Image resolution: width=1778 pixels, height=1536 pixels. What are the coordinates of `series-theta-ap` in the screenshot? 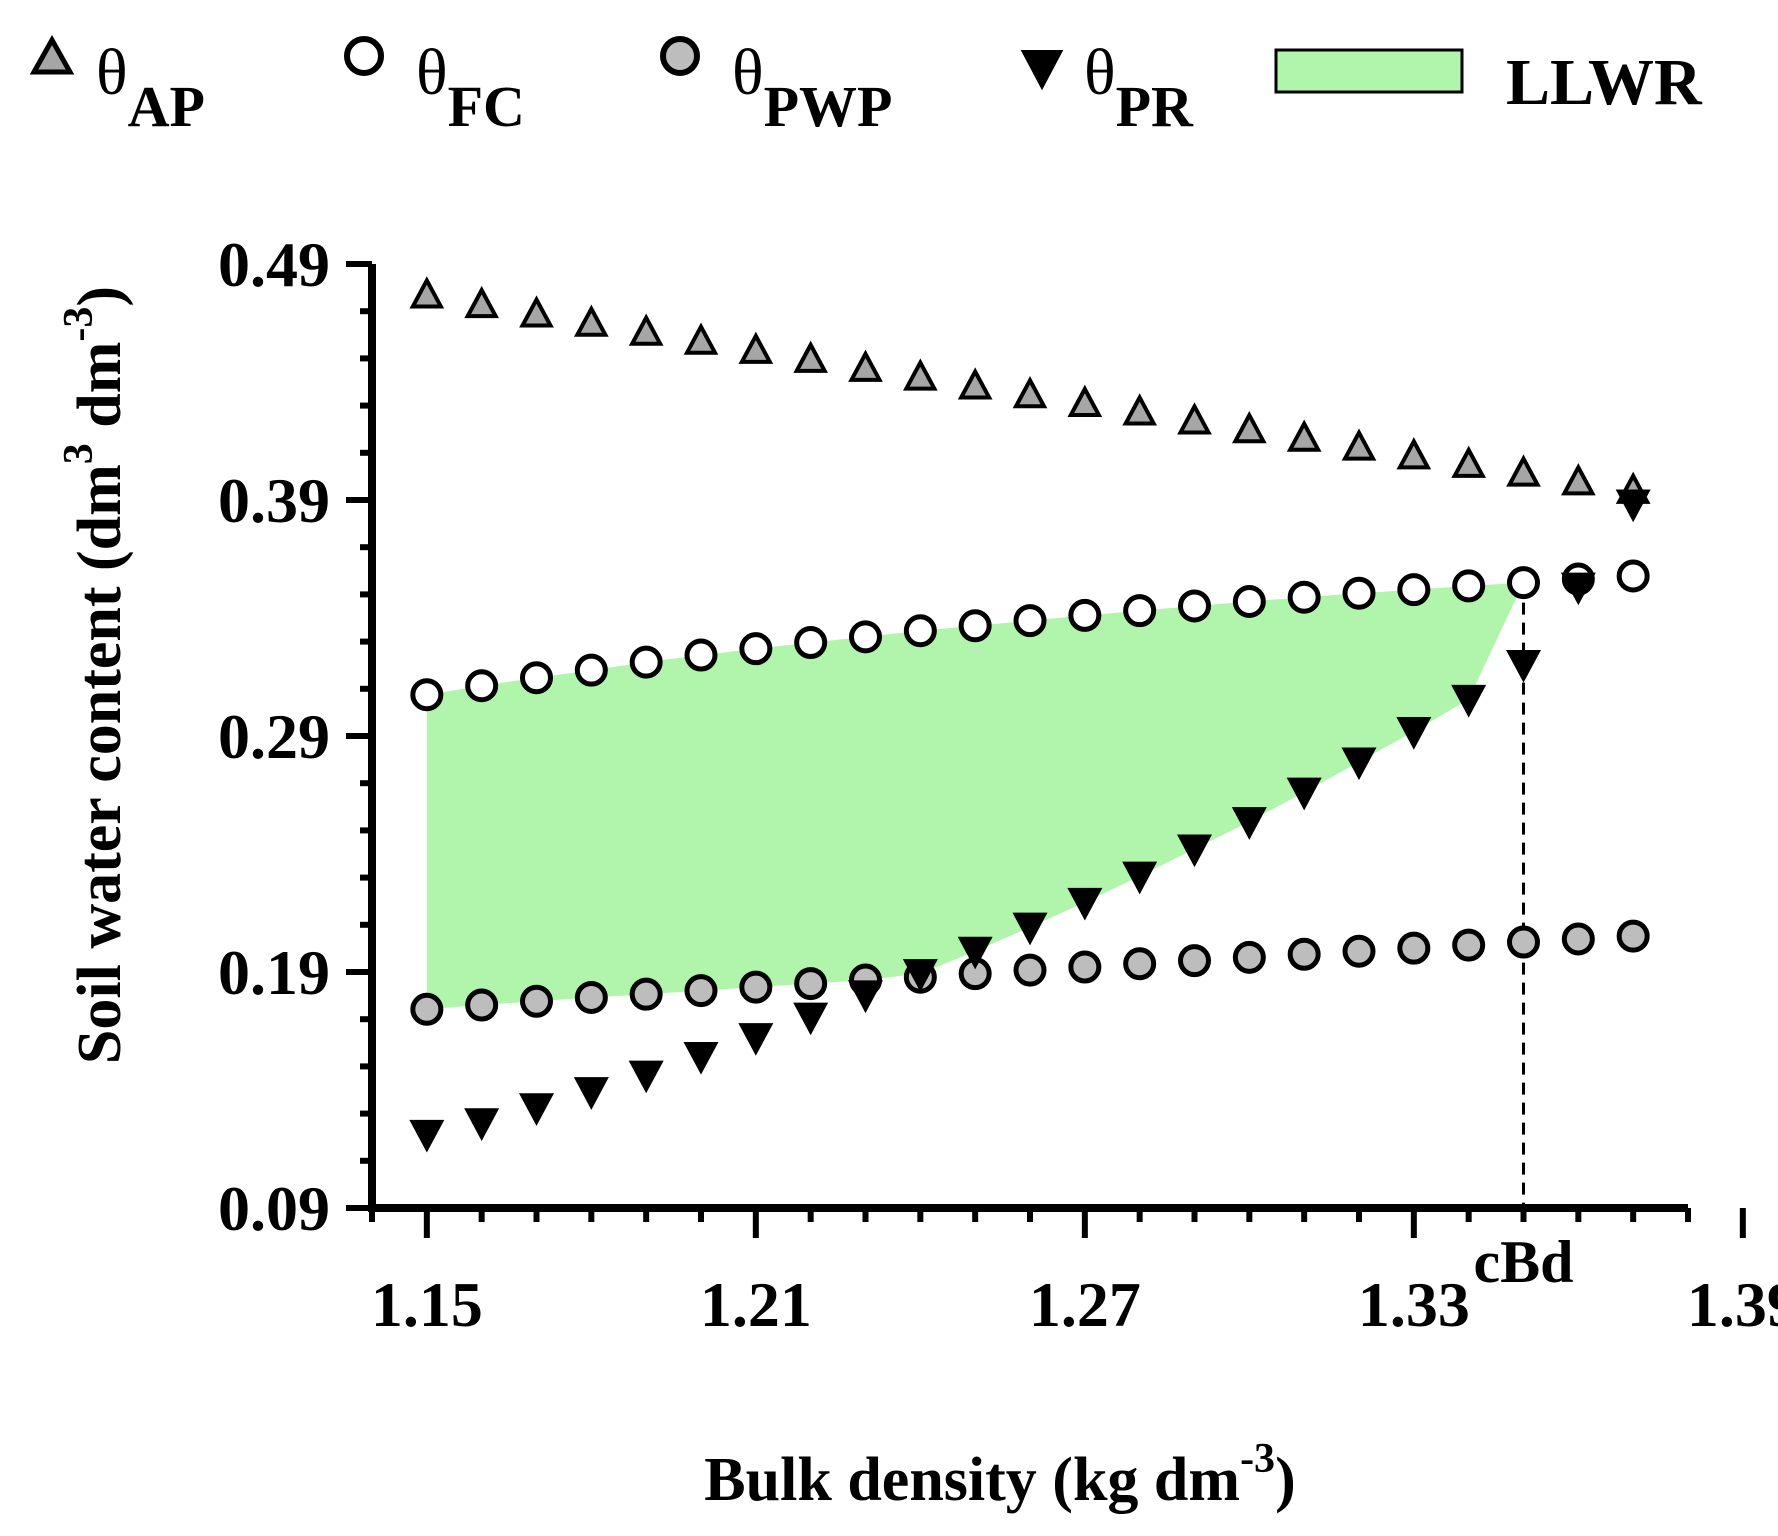 It's located at (1030, 390).